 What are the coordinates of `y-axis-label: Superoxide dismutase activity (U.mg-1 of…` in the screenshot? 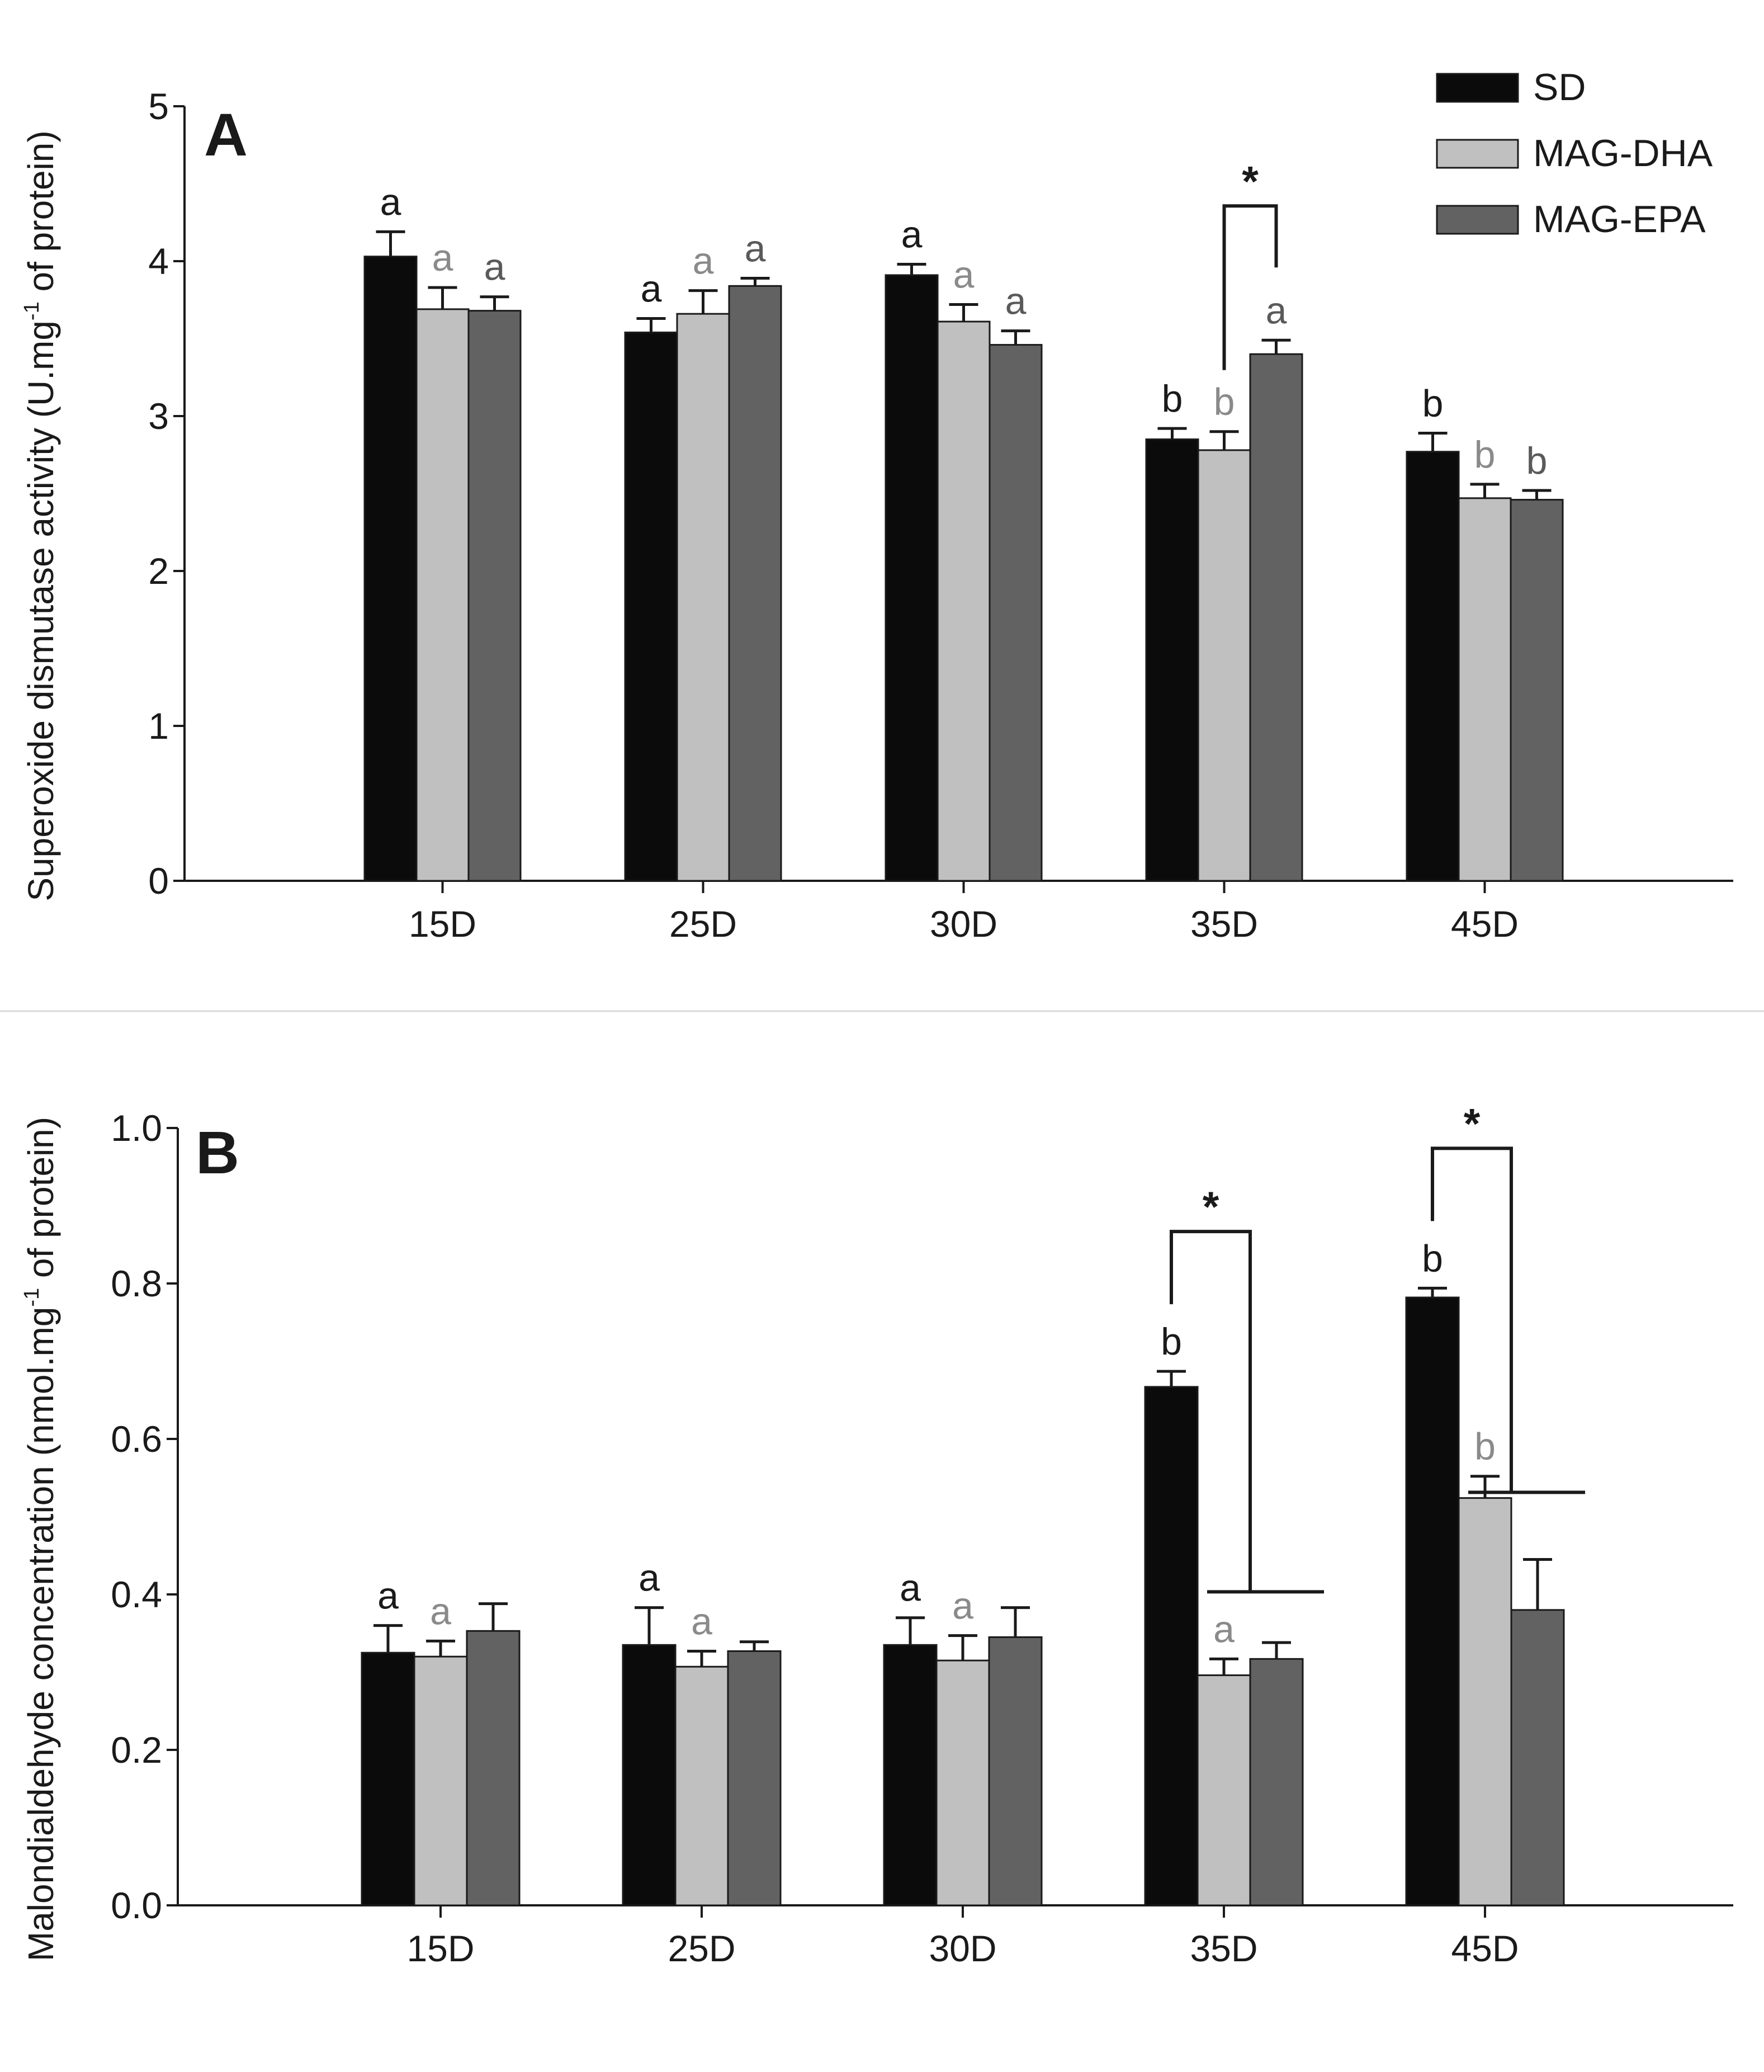 It's located at (40, 515).